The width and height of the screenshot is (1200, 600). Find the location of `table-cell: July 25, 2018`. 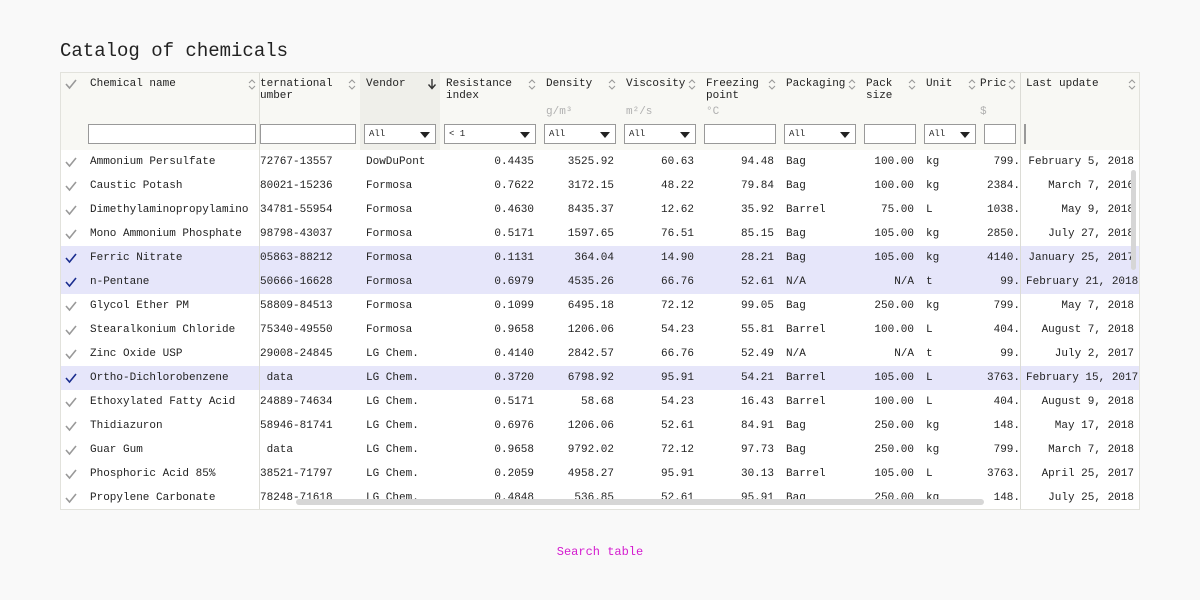

table-cell: July 25, 2018 is located at coordinates (1091, 498).